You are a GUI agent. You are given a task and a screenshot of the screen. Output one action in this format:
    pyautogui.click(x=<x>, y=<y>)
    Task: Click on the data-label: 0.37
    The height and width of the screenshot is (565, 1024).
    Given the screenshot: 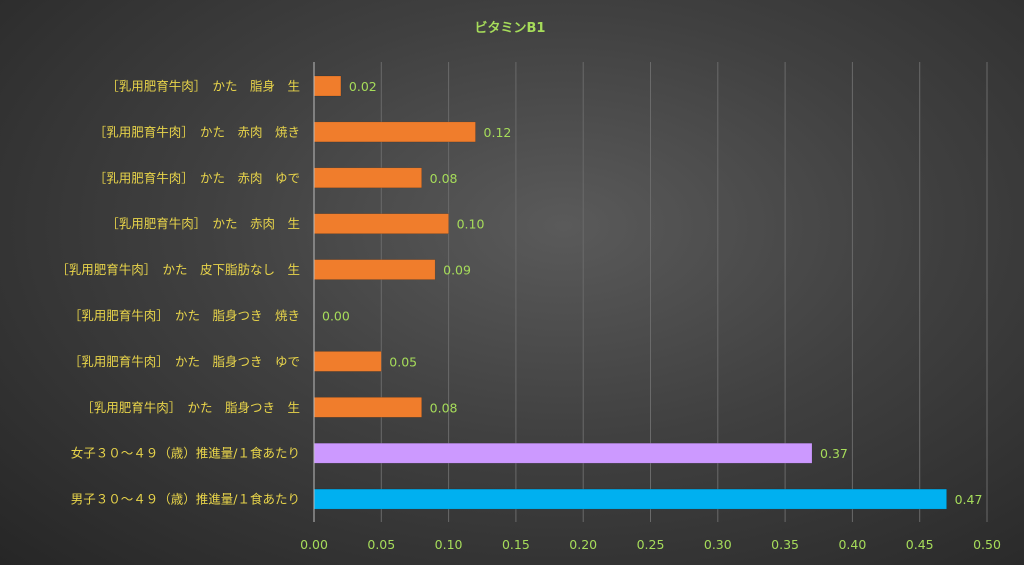 What is the action you would take?
    pyautogui.click(x=834, y=453)
    